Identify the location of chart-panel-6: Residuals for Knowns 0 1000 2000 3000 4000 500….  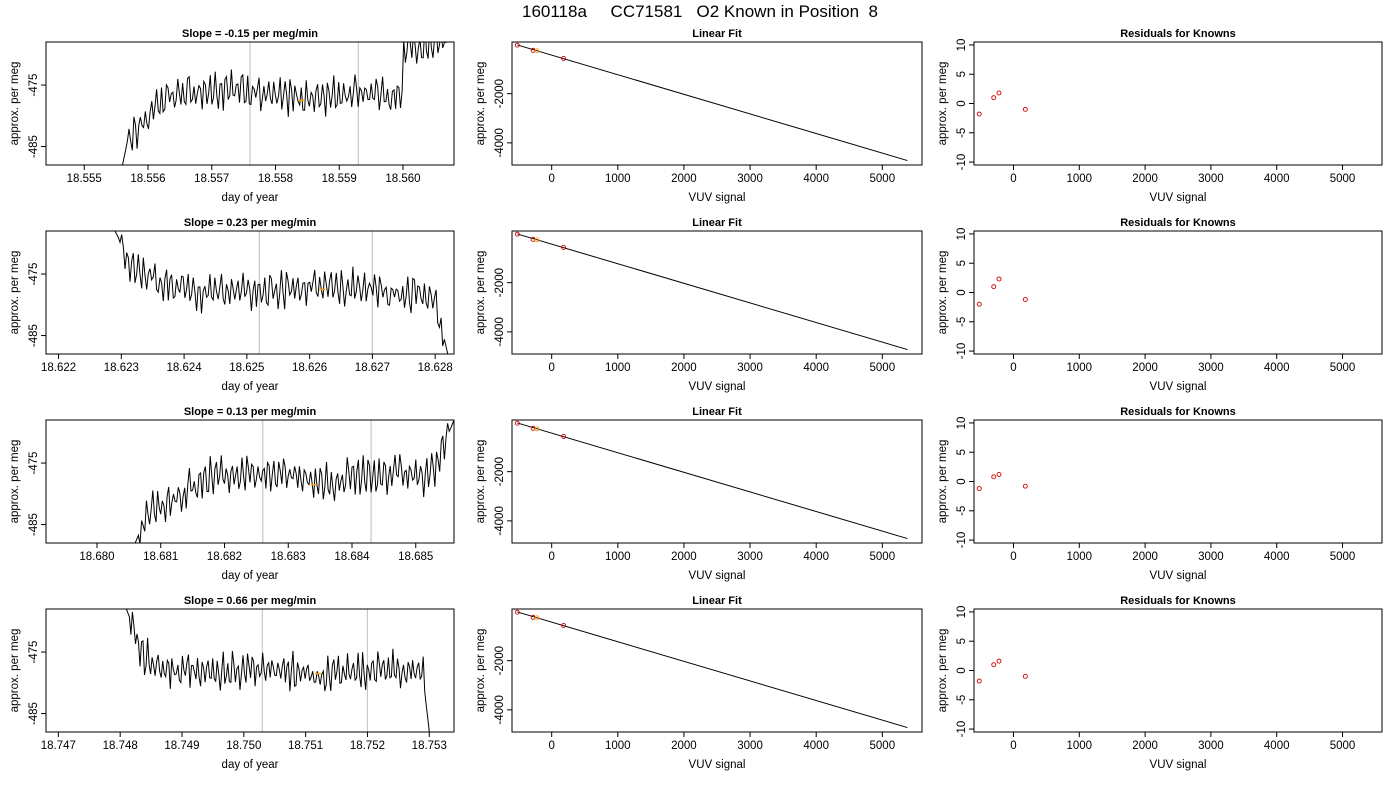
(1160, 305).